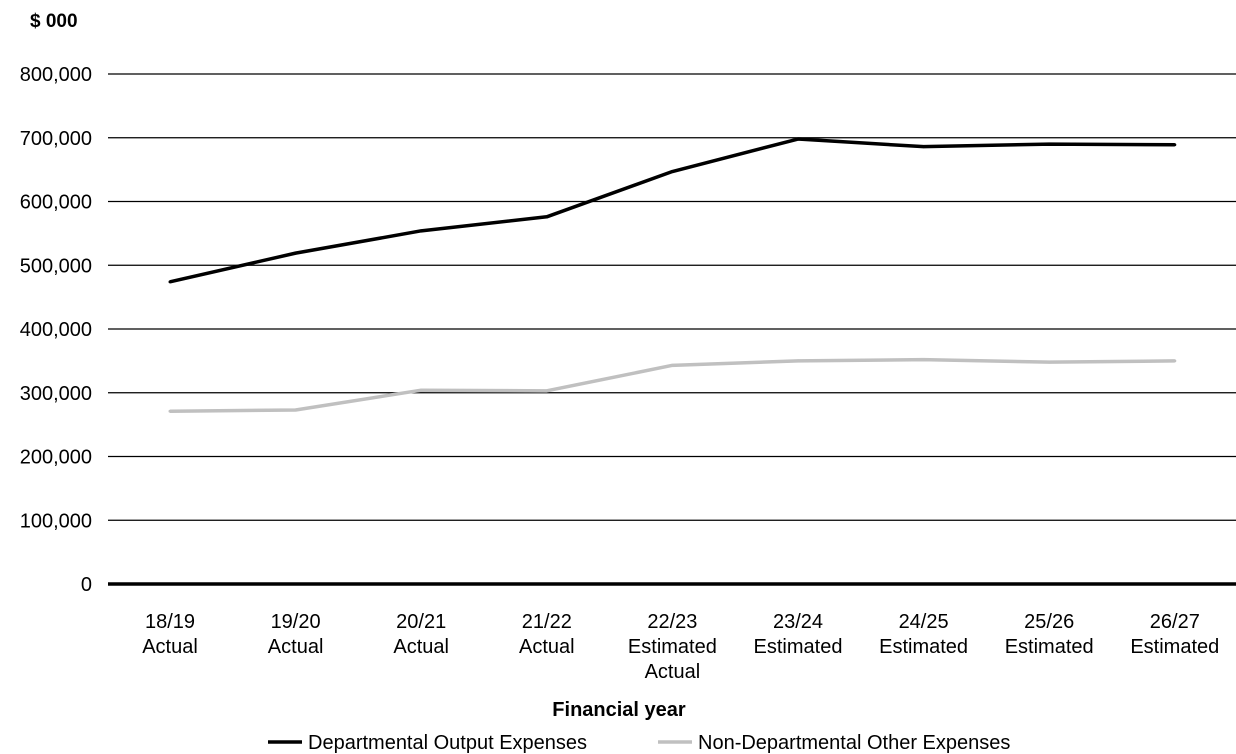  I want to click on y-tick-label: 800,000, so click(56, 75).